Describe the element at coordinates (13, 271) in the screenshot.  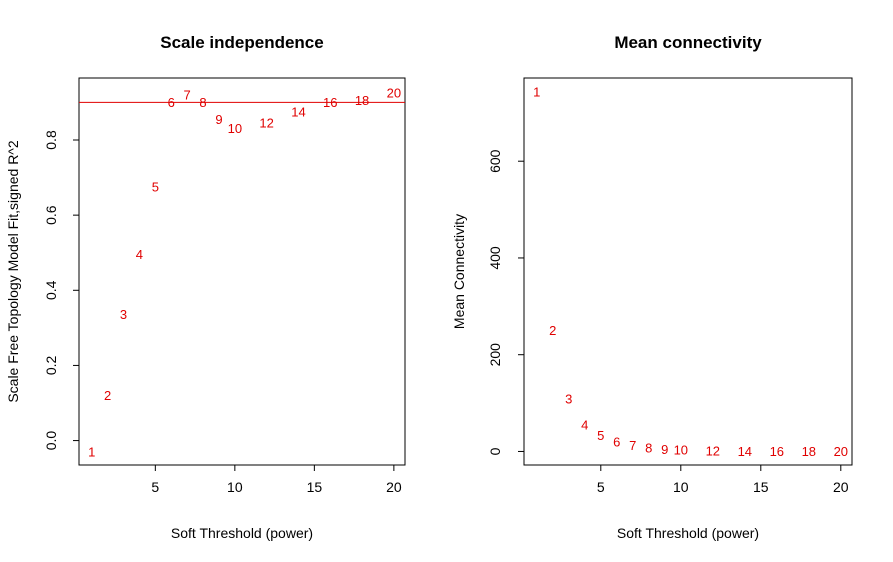
I see `scale-independence-y-axis-label: Scale Free Topology Model Fit,signed R^2` at that location.